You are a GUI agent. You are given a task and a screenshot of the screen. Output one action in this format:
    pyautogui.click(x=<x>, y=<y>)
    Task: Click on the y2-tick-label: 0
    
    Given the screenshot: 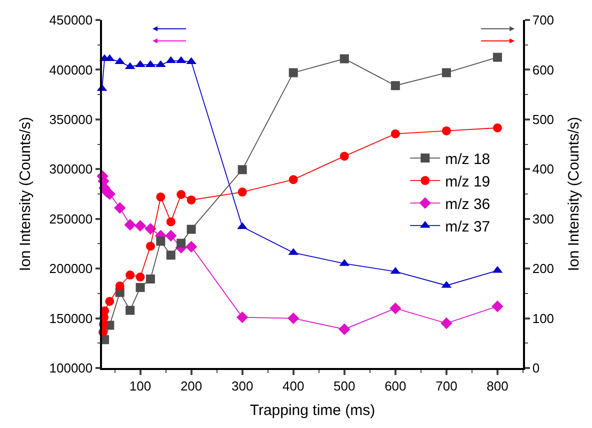 What is the action you would take?
    pyautogui.click(x=536, y=368)
    